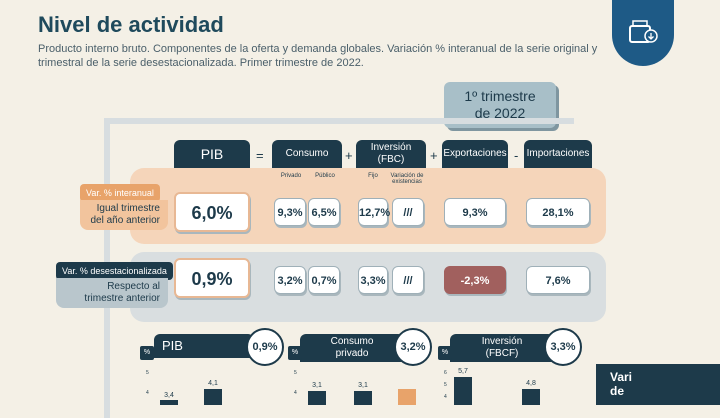 Image resolution: width=720 pixels, height=418 pixels. What do you see at coordinates (212, 212) in the screenshot?
I see `pib-interanual-value: 6,0%` at bounding box center [212, 212].